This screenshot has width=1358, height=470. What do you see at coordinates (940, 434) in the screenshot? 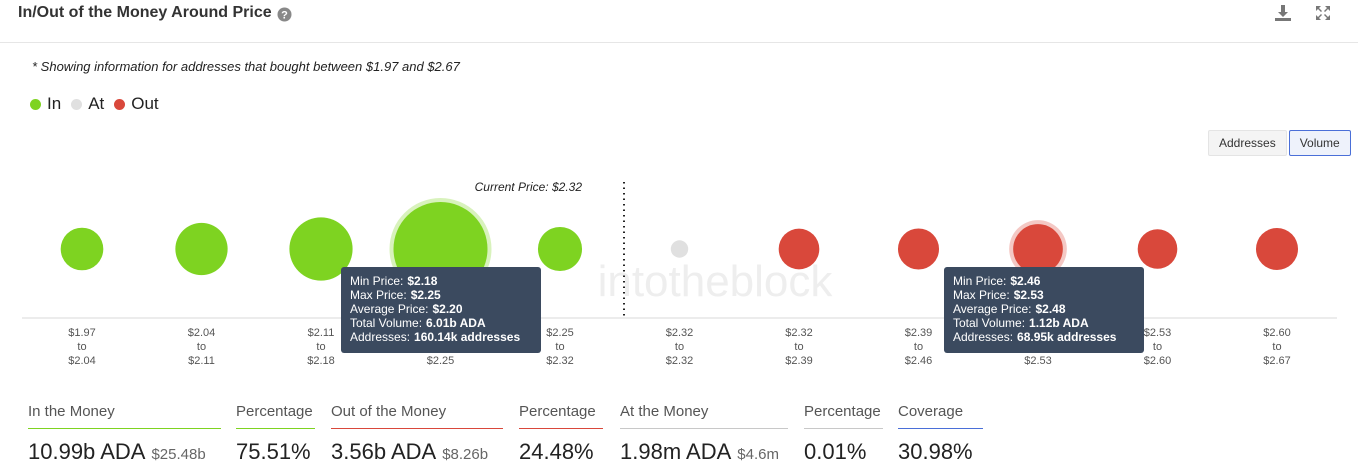
I see `summary-item: Coverage 30.98%` at bounding box center [940, 434].